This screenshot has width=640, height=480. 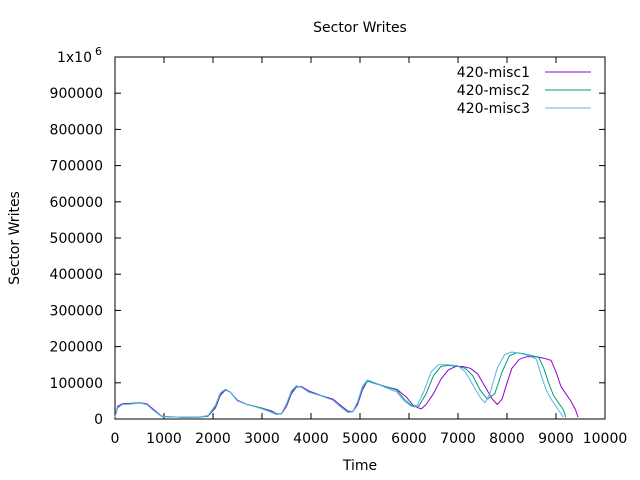 I want to click on legend: 420-misc1 420-misc2 420-misc3, so click(x=524, y=91).